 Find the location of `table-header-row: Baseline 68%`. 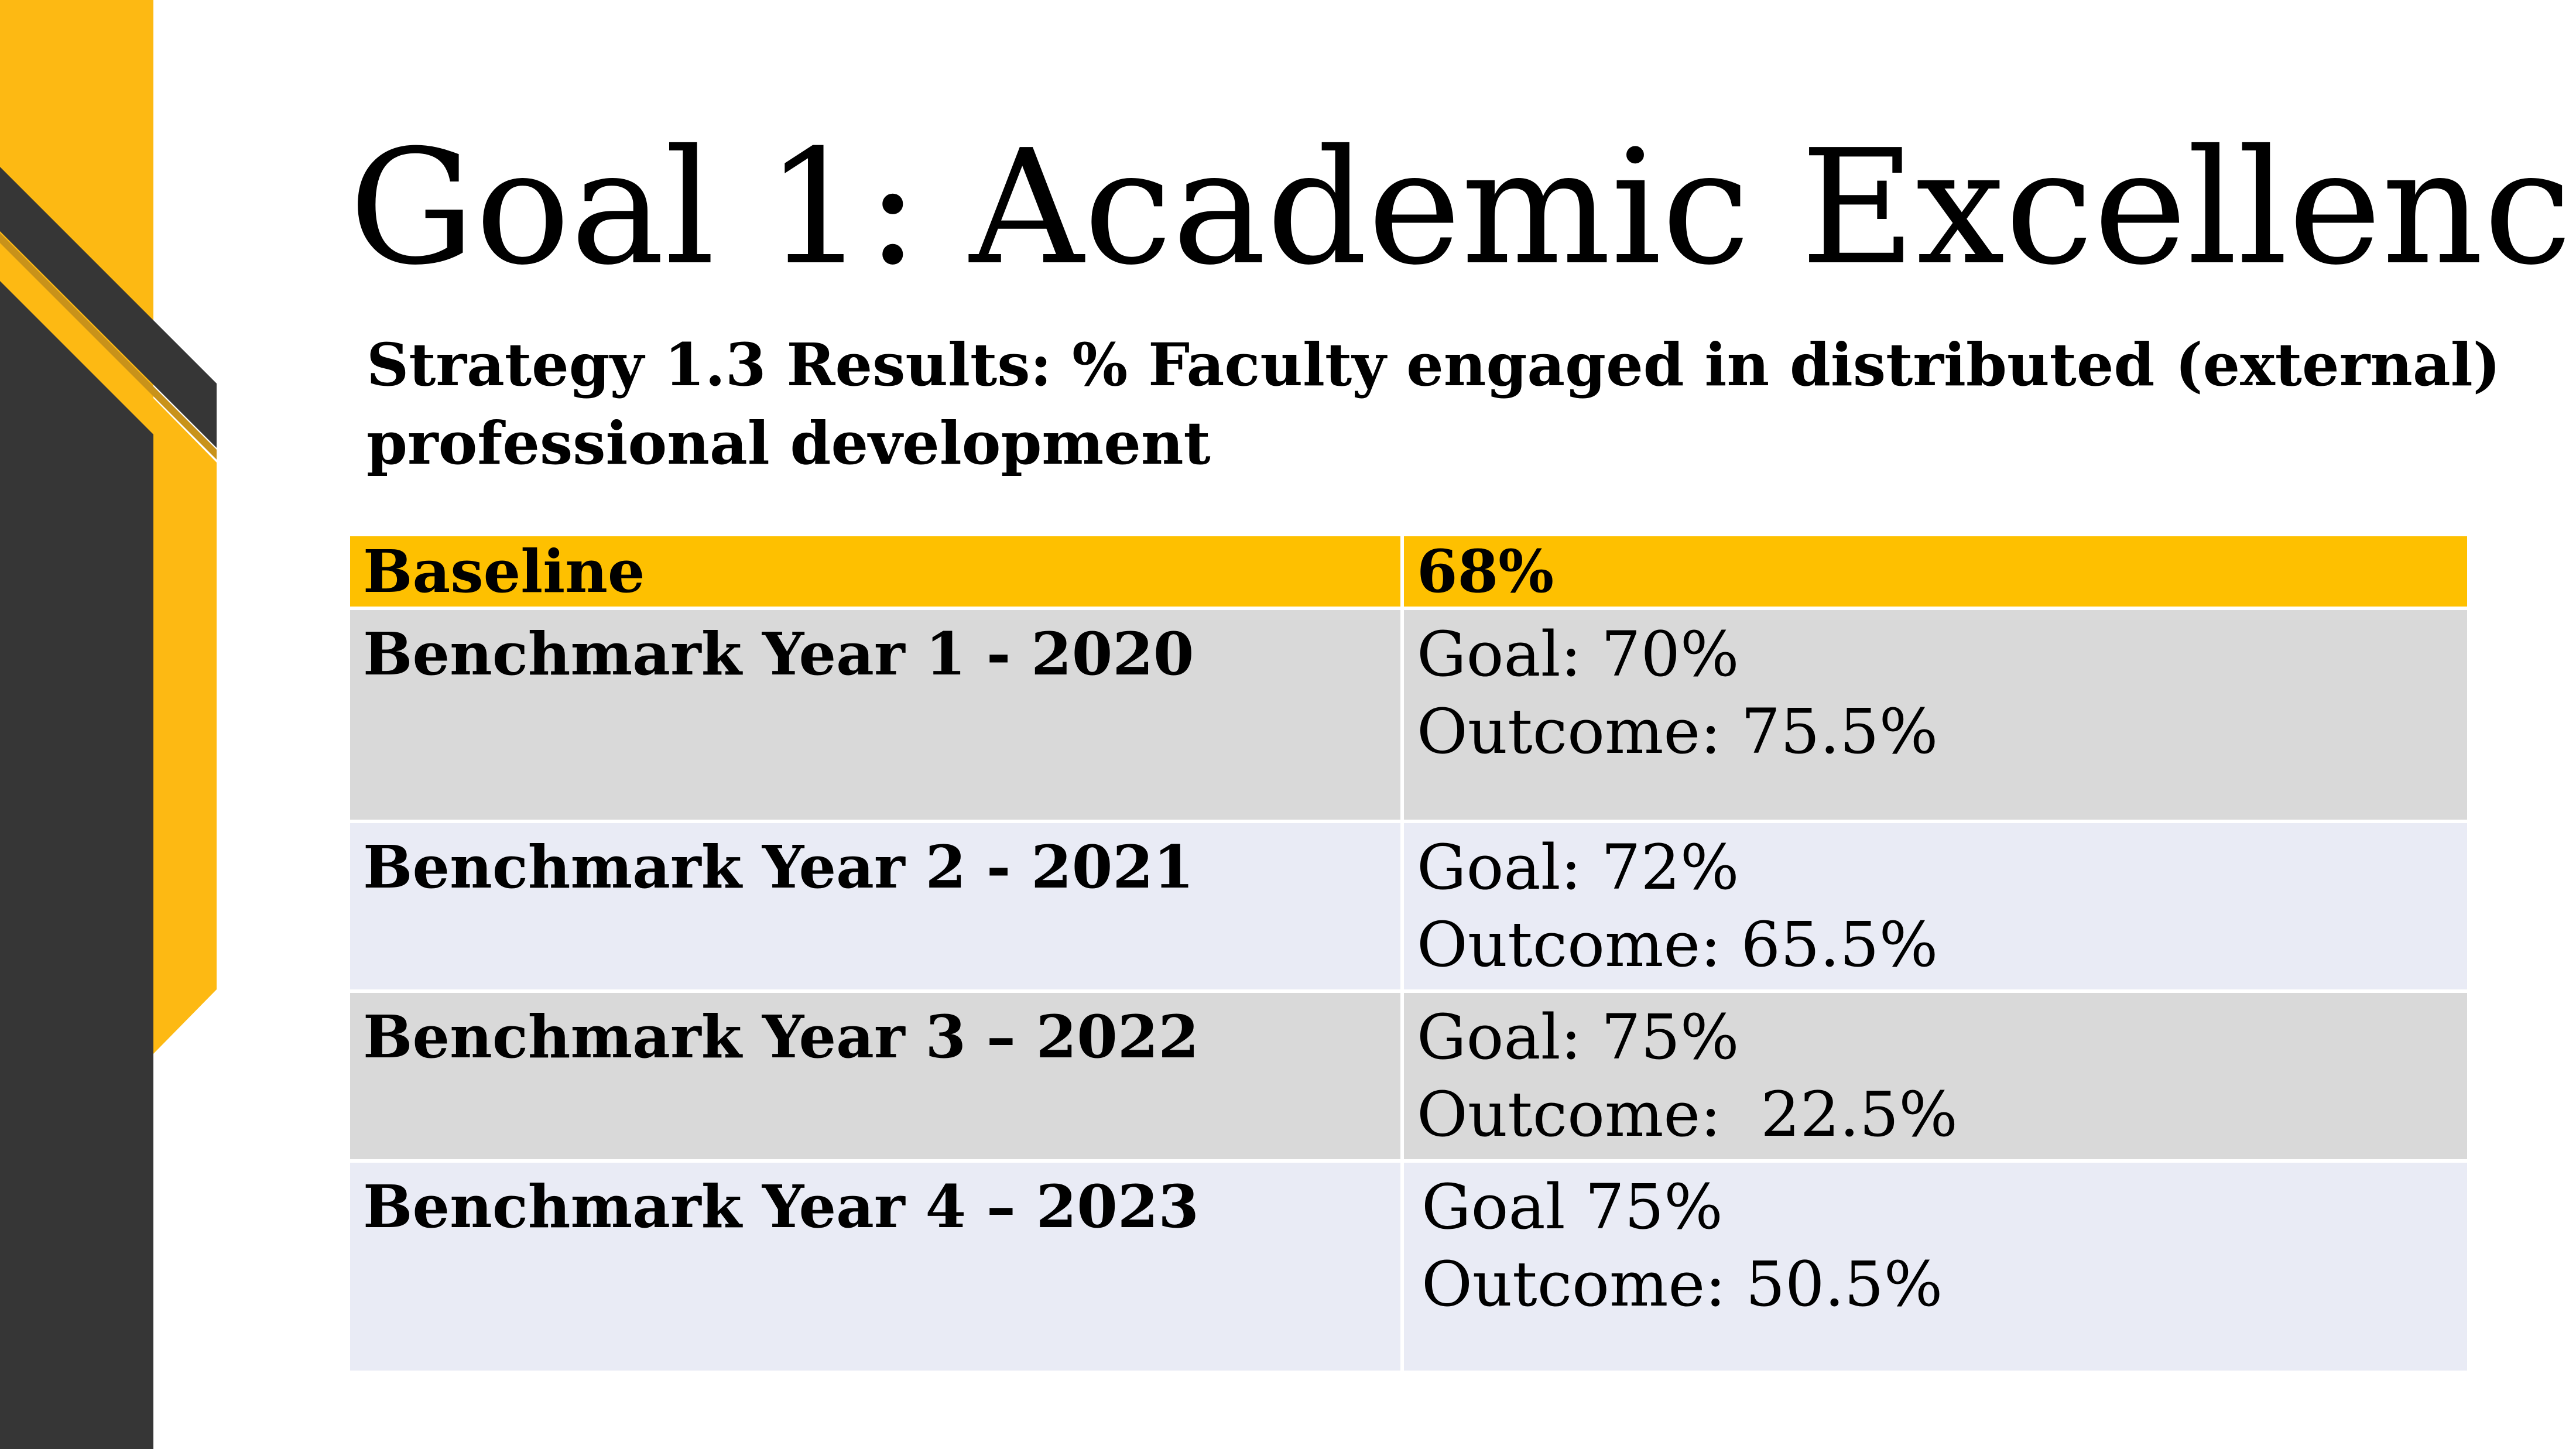

table-header-row: Baseline 68% is located at coordinates (1409, 571).